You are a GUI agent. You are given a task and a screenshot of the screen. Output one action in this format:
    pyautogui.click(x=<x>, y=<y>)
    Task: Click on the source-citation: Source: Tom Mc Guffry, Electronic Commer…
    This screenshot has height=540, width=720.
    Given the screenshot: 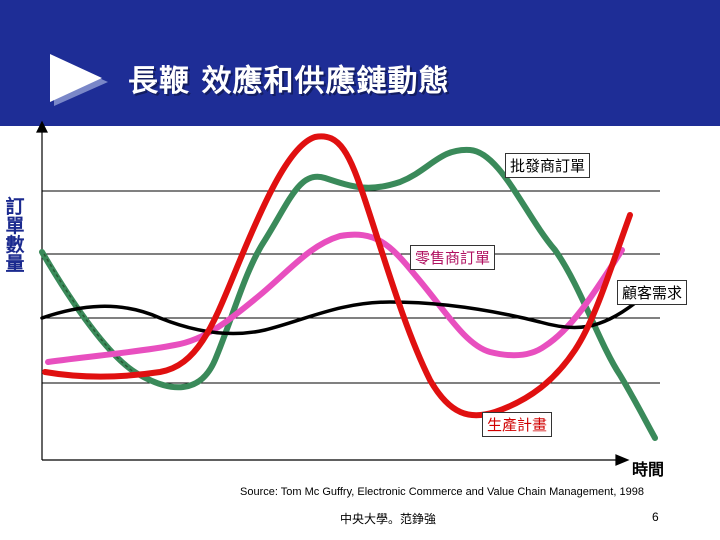 What is the action you would take?
    pyautogui.click(x=442, y=492)
    